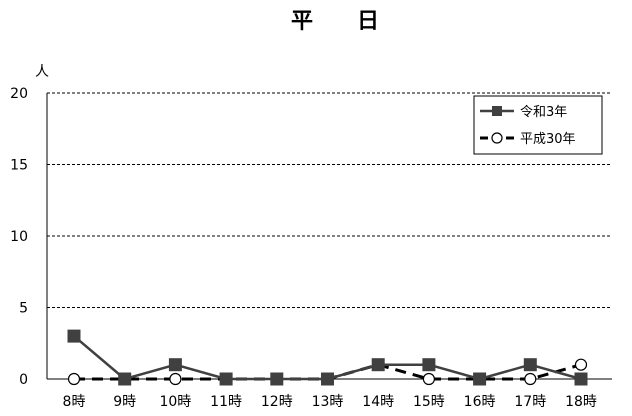  I want to click on legend-label: 平成30年, so click(548, 139).